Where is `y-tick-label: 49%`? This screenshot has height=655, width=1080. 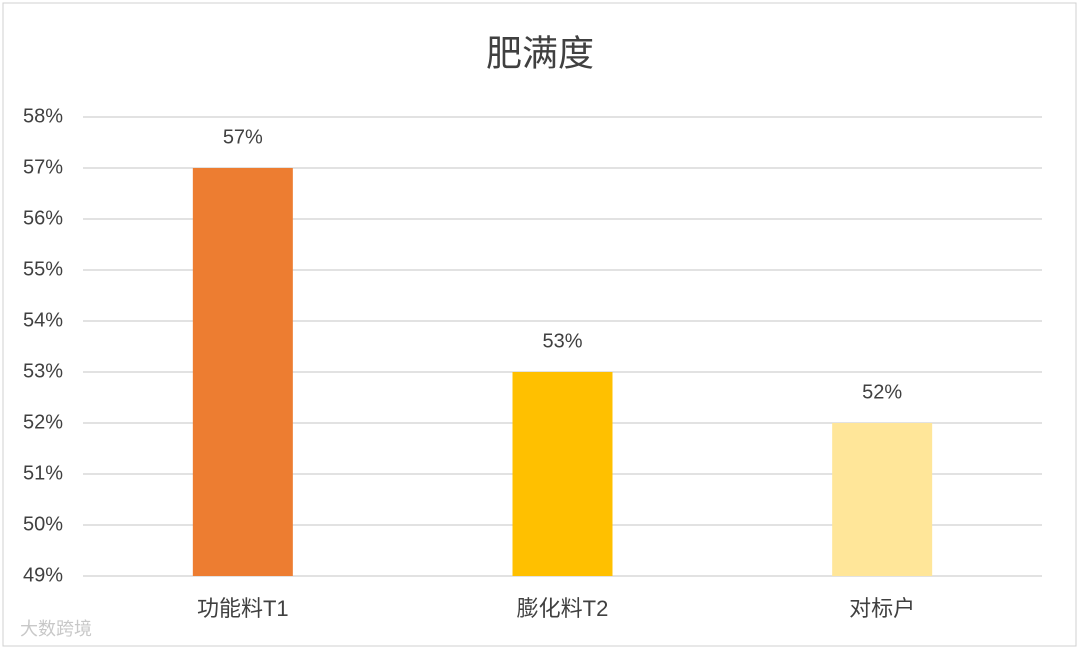
y-tick-label: 49% is located at coordinates (43, 575).